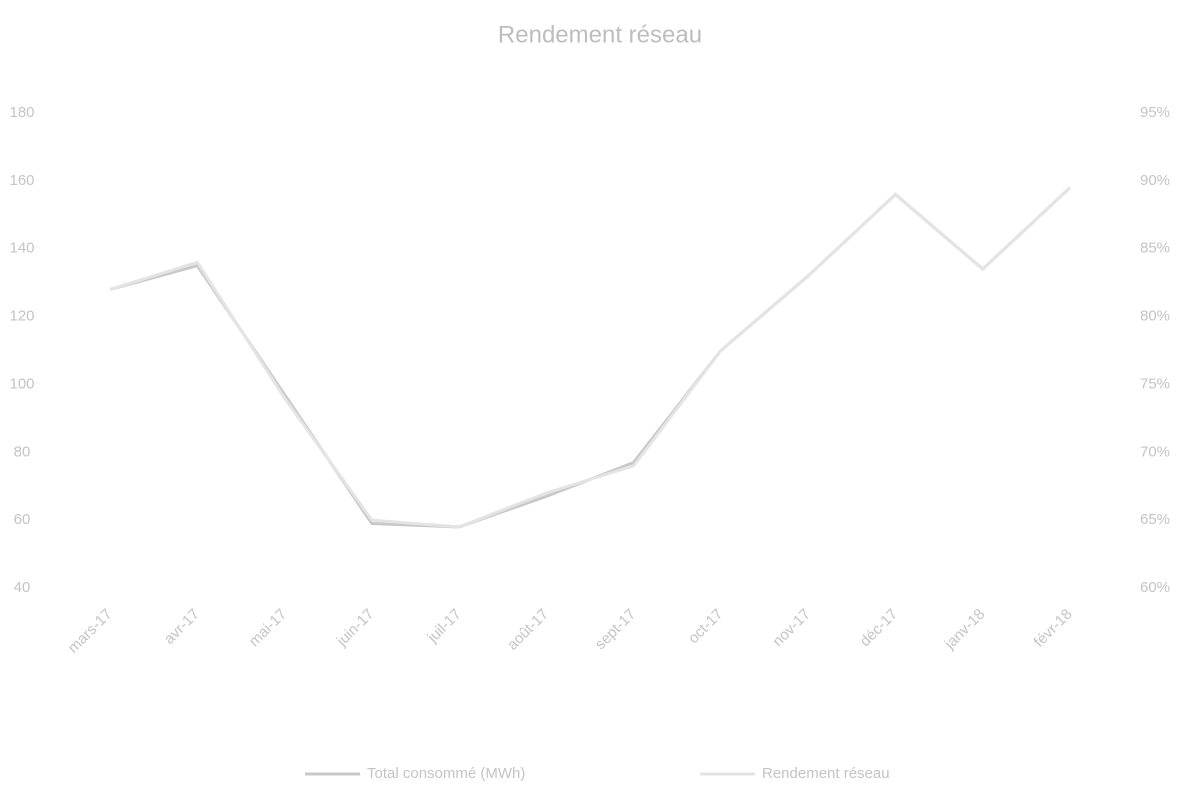  What do you see at coordinates (600, 34) in the screenshot?
I see `chart-title: Rendement réseau` at bounding box center [600, 34].